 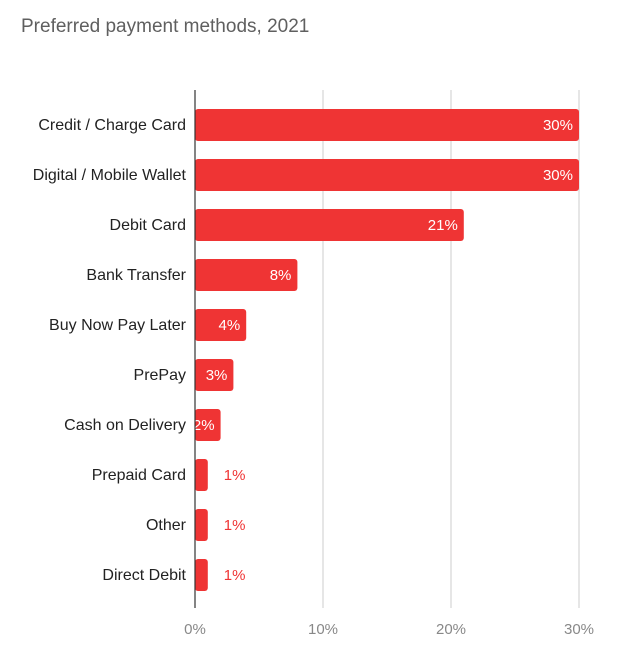 What do you see at coordinates (110, 175) in the screenshot?
I see `category-label: Digital / Mobile Wallet` at bounding box center [110, 175].